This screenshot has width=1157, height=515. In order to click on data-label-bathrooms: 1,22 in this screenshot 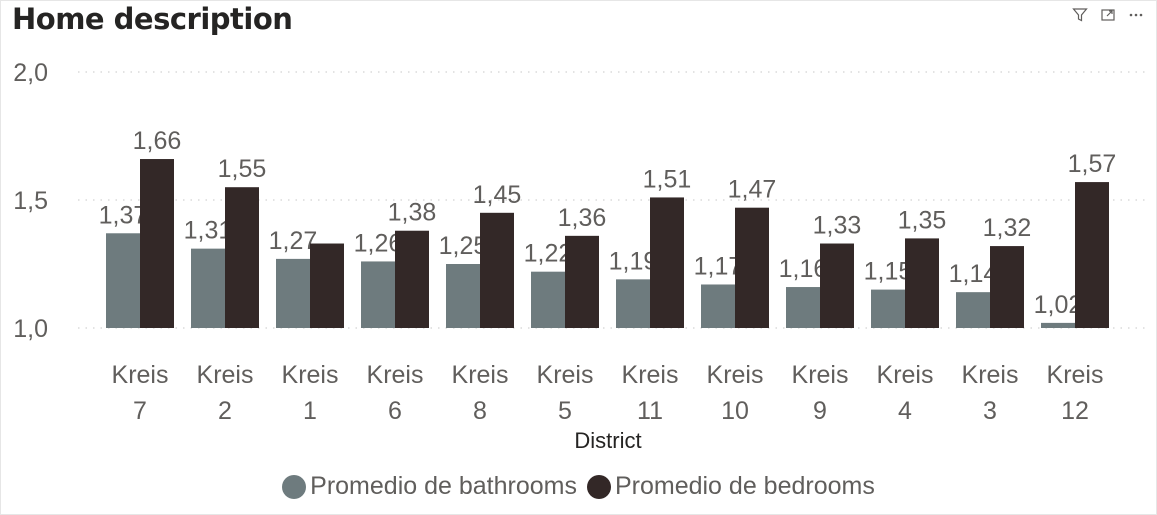, I will do `click(548, 254)`.